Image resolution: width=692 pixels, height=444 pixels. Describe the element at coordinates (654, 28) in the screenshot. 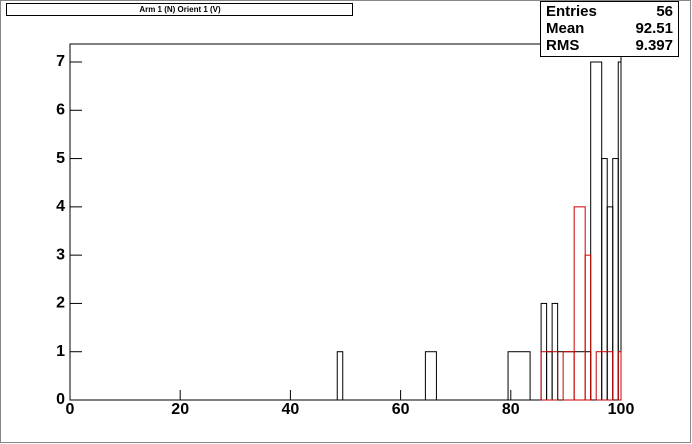

I see `stats-value: 92.51` at that location.